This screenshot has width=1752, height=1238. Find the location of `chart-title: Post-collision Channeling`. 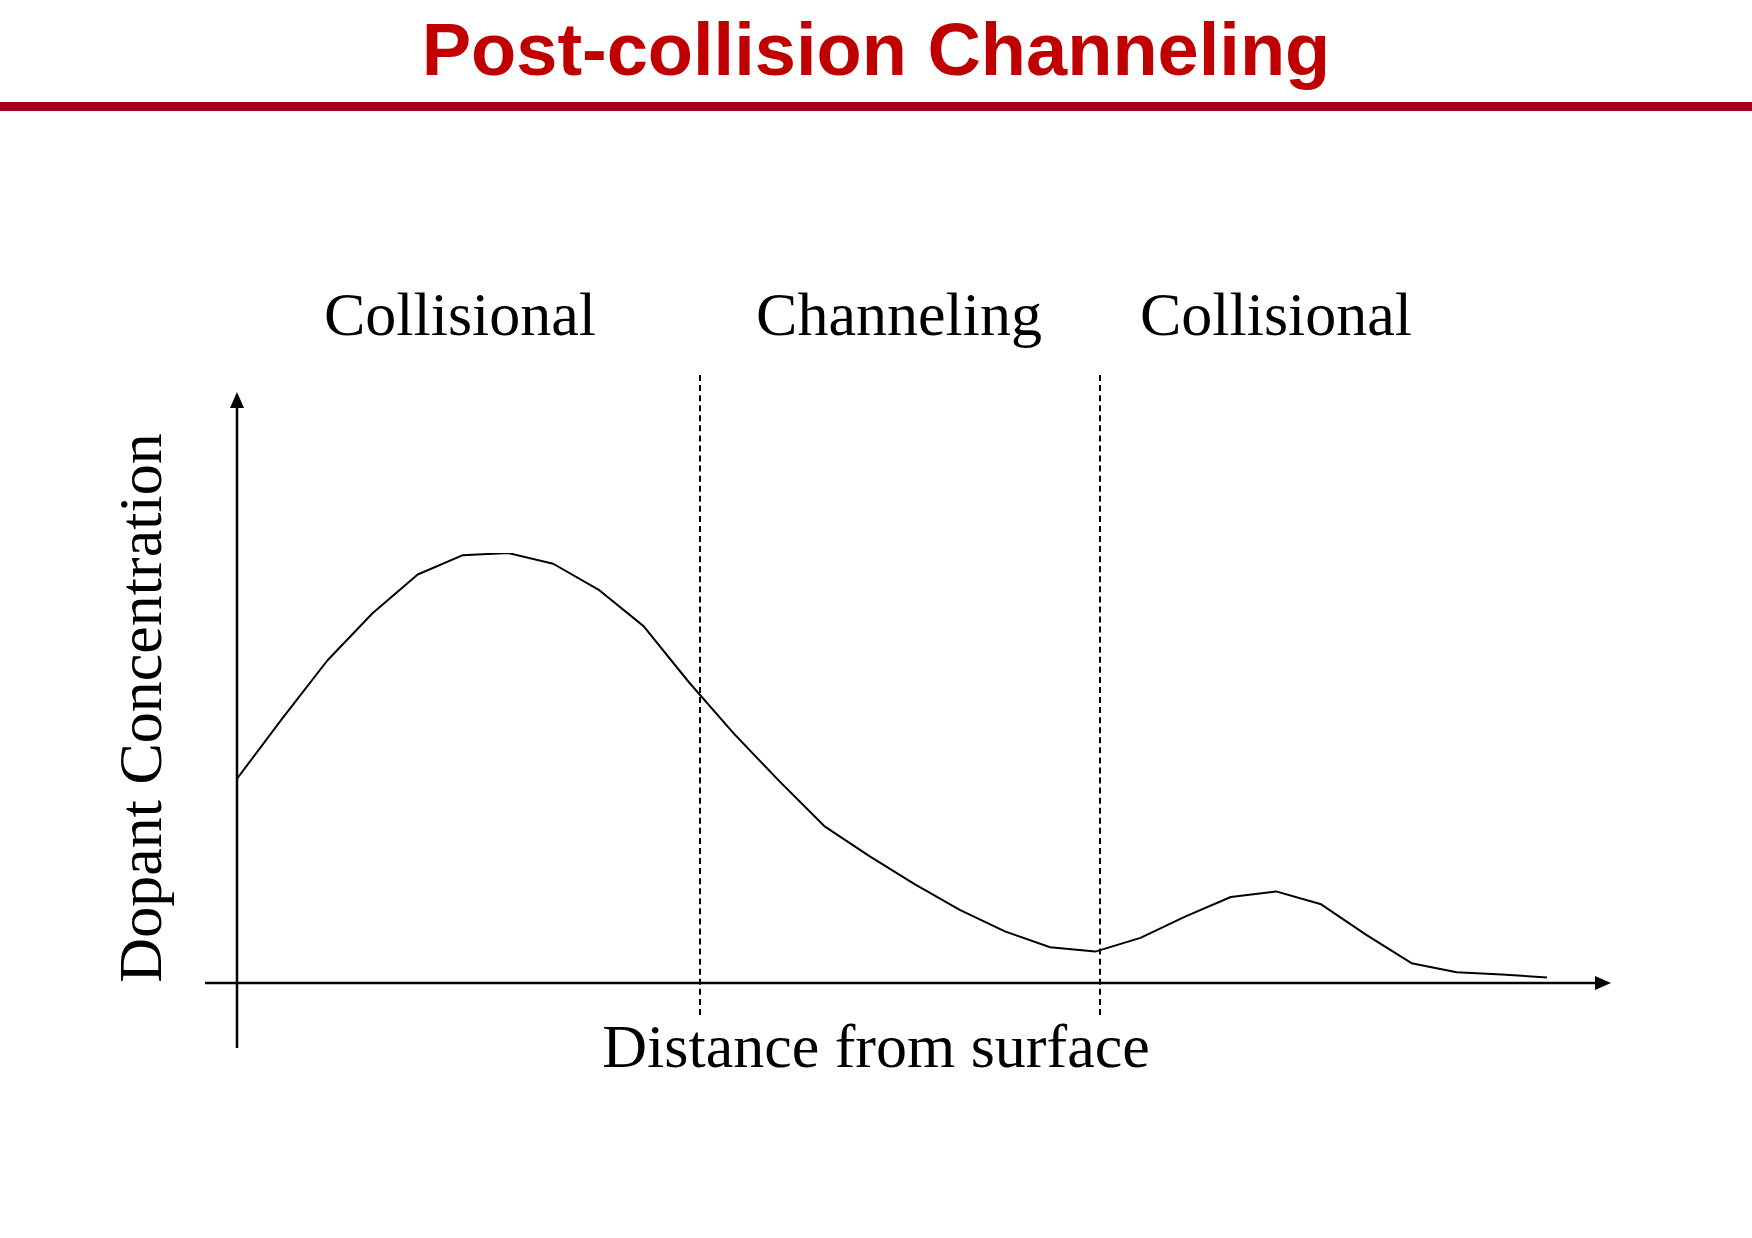

chart-title: Post-collision Channeling is located at coordinates (876, 50).